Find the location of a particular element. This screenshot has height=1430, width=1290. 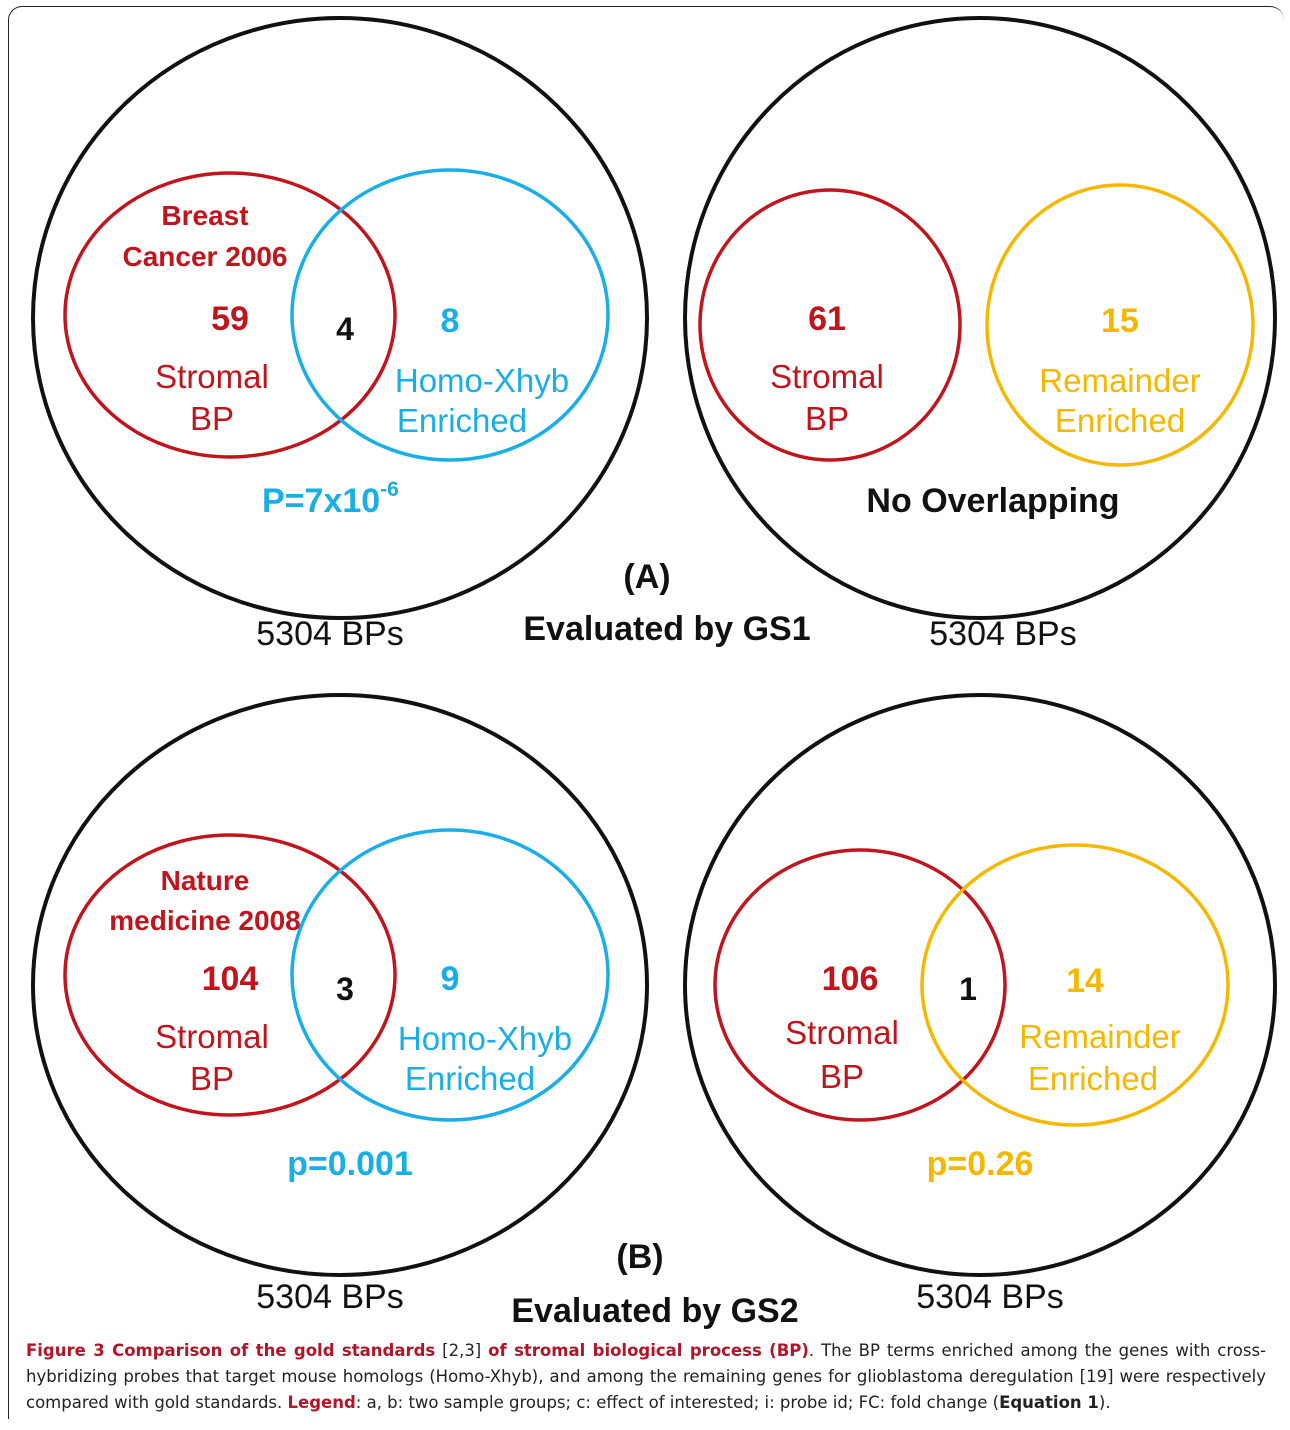

p-value: p=0.001 is located at coordinates (350, 1164).